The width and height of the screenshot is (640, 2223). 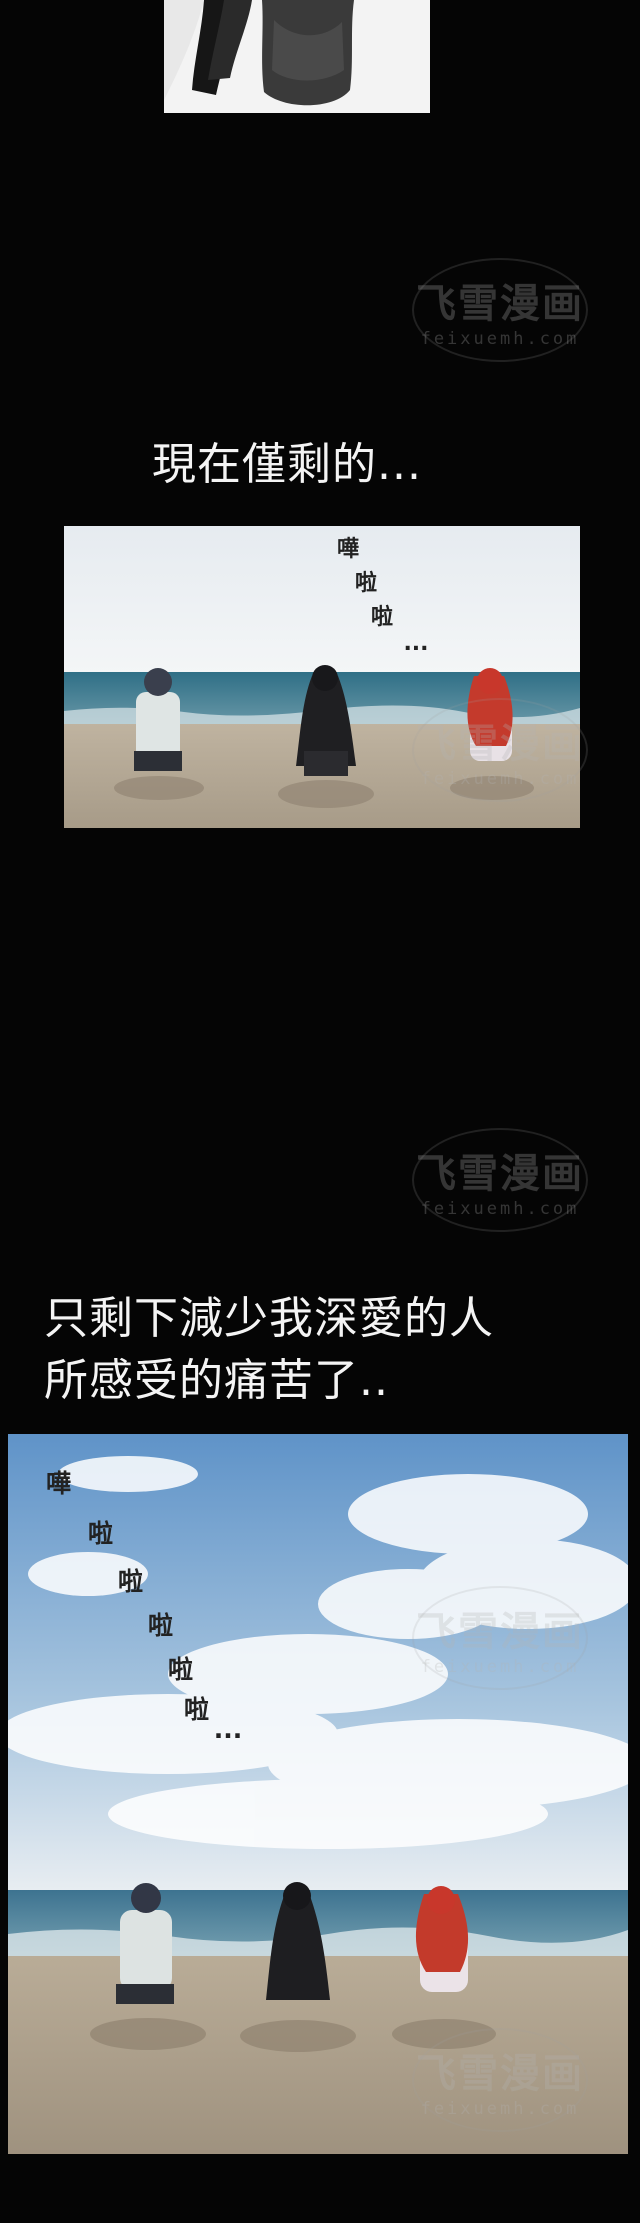 I want to click on dark-haired-figure-illustration, so click(x=297, y=56).